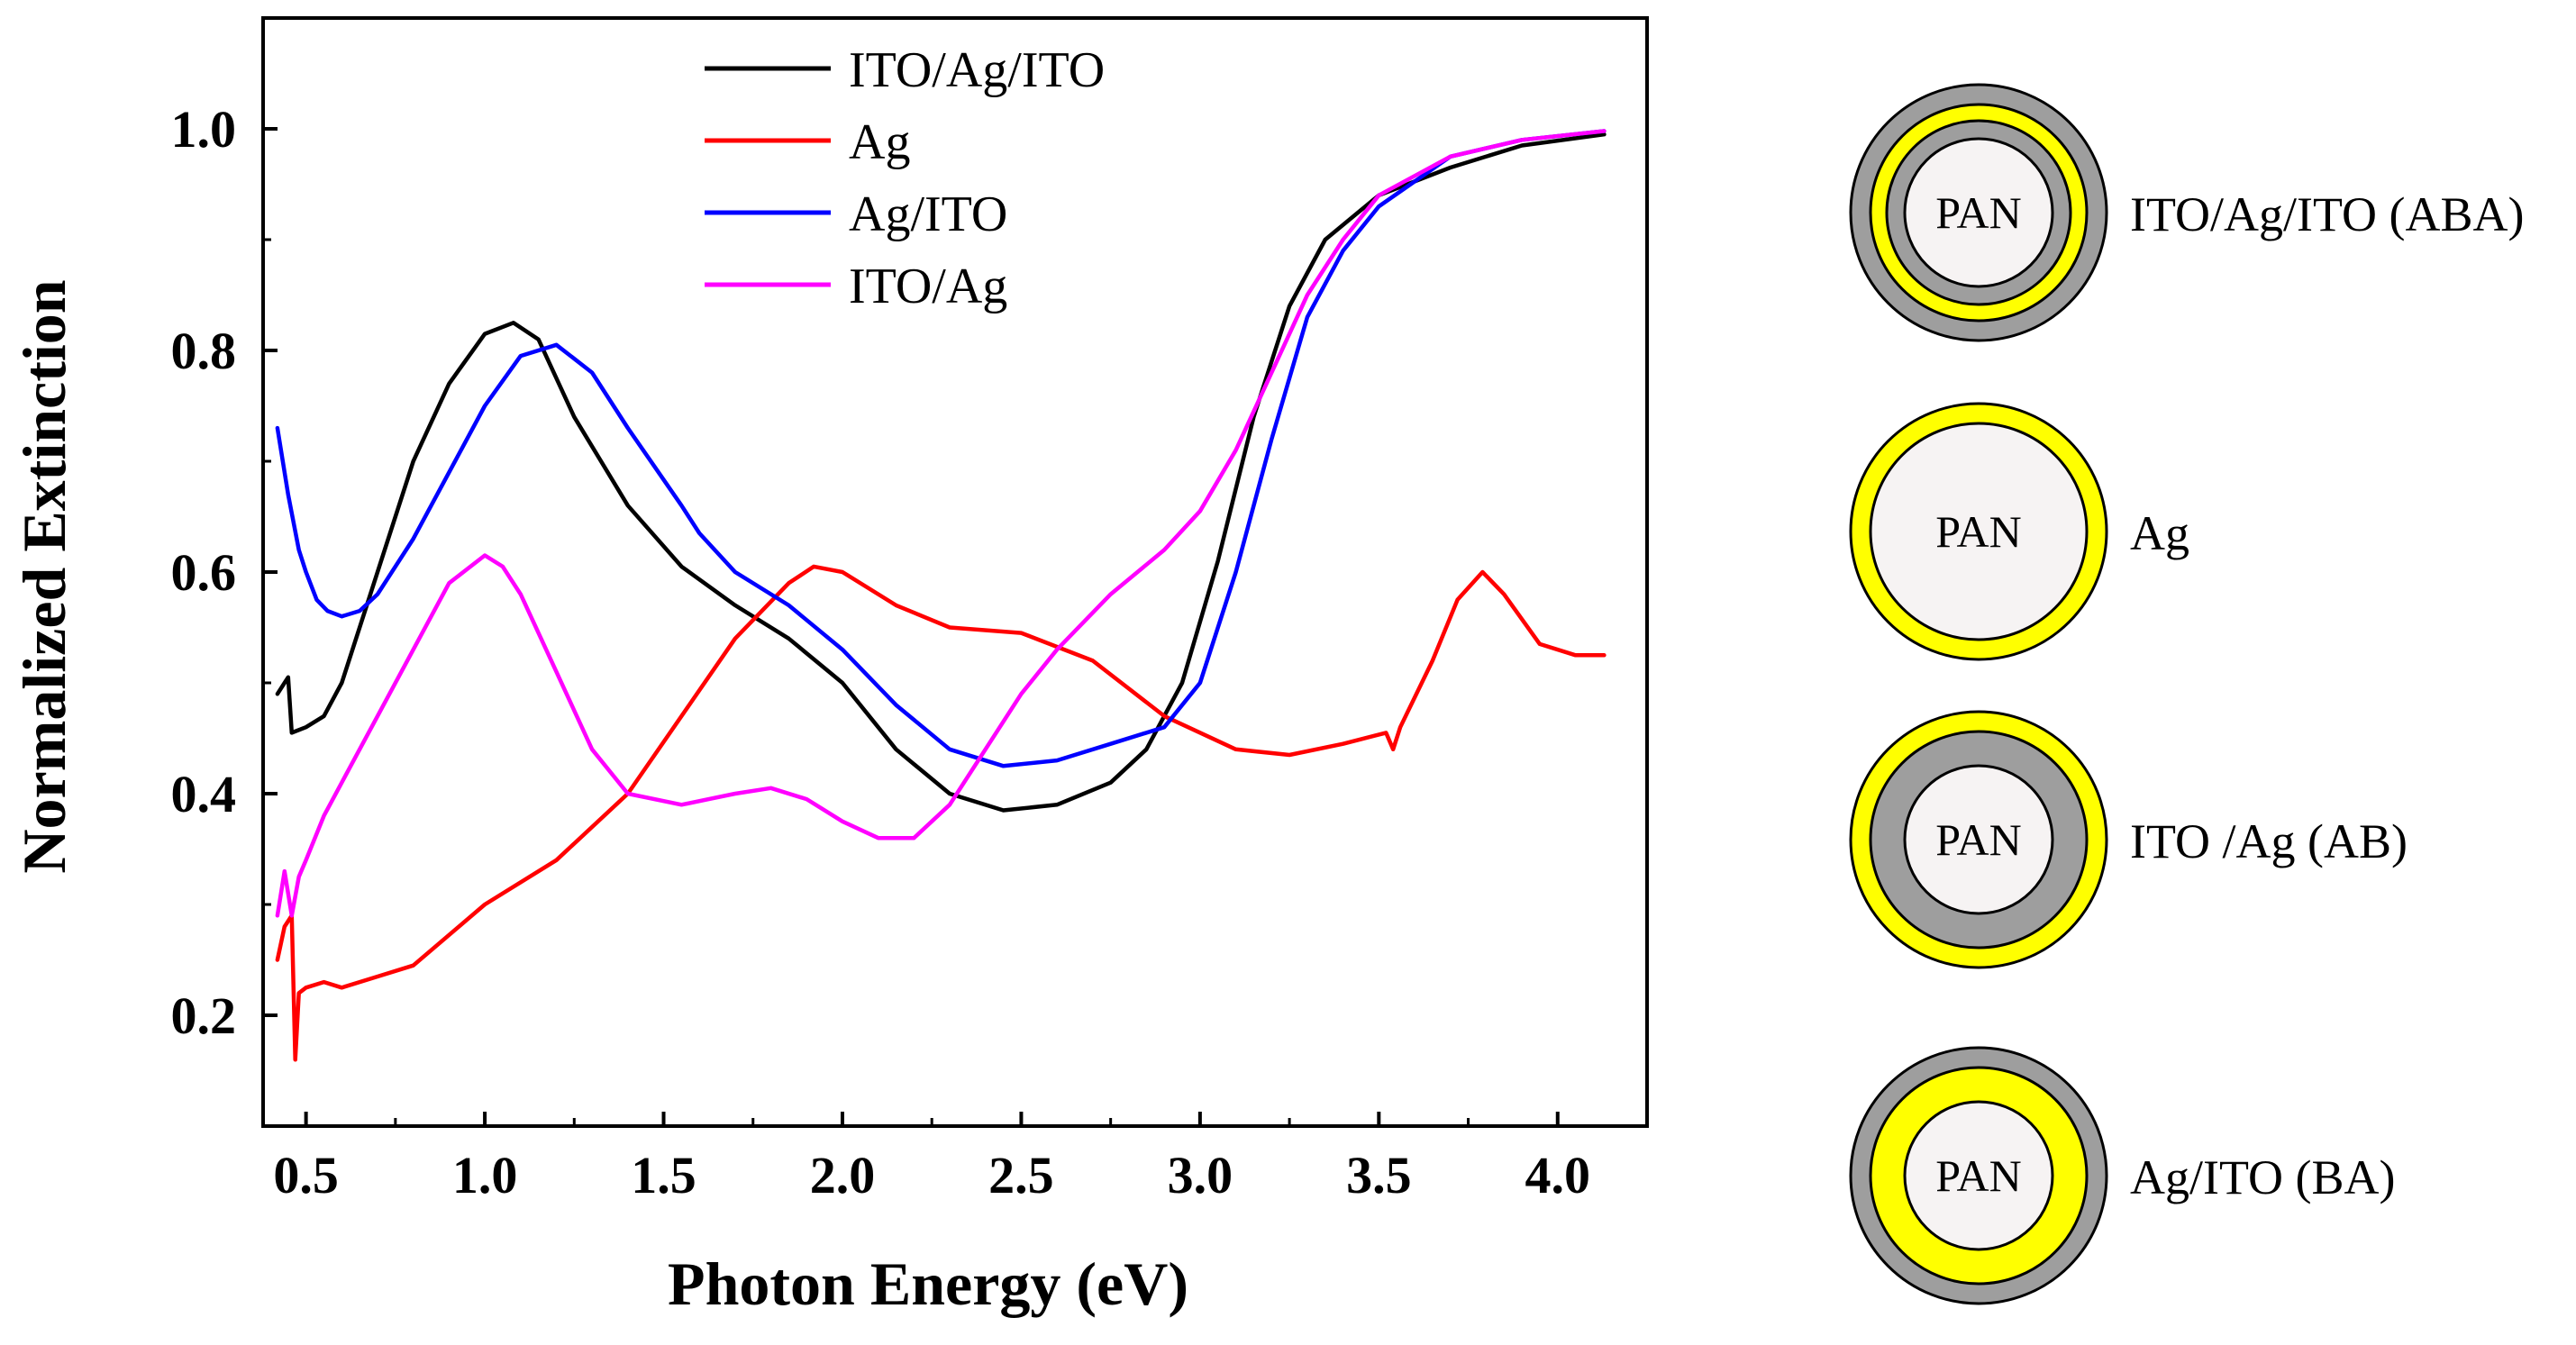  Describe the element at coordinates (2327, 214) in the screenshot. I see `schematic-label: ITO/Ag/ITO (ABA)` at that location.